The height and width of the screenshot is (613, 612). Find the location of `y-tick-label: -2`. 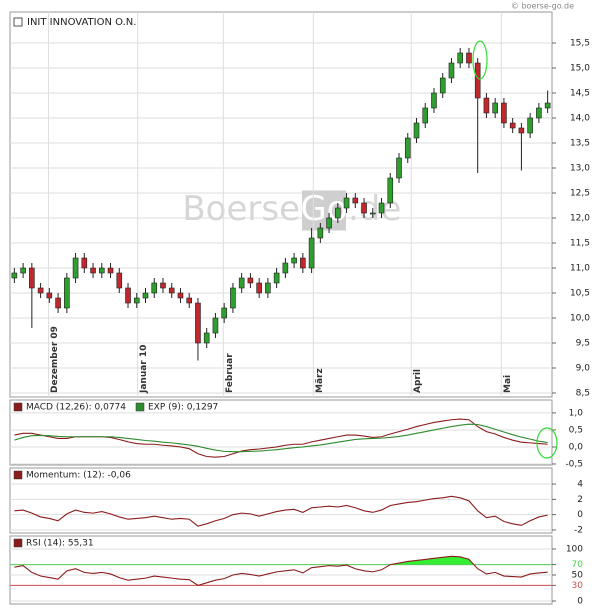

y-tick-label: -2 is located at coordinates (578, 530).